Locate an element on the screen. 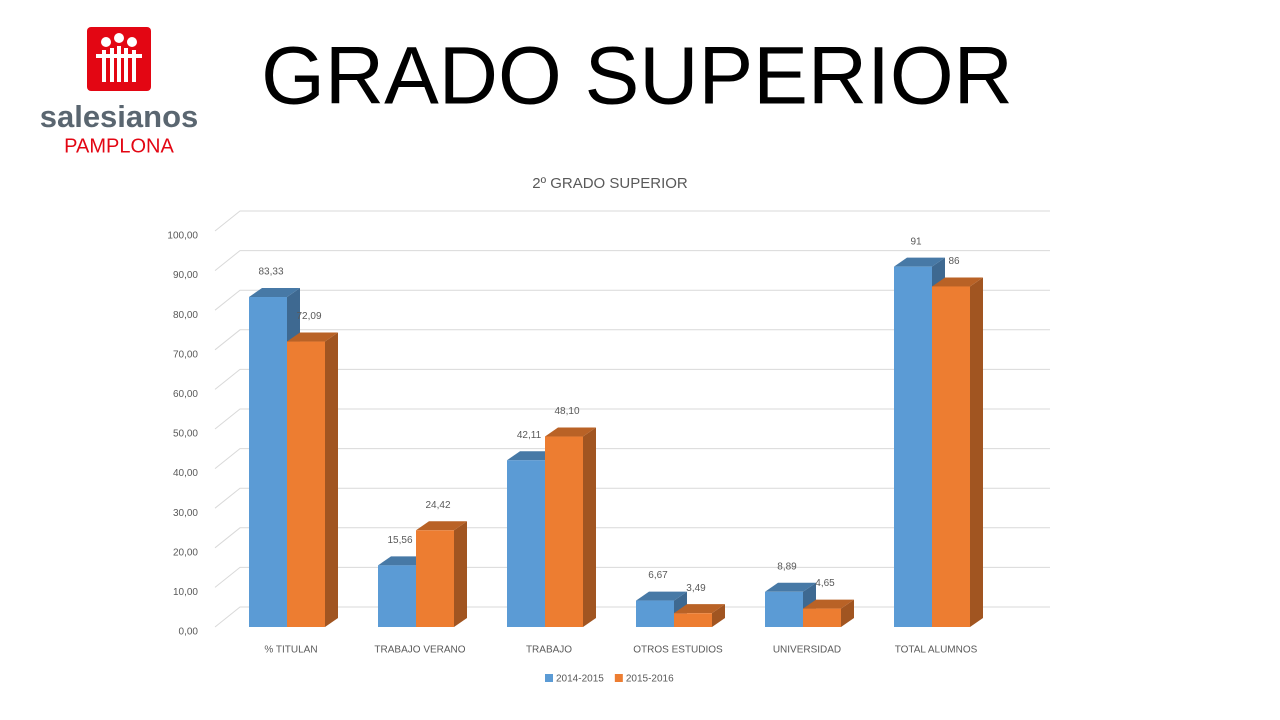  slide-title: GRADO SUPERIOR is located at coordinates (637, 76).